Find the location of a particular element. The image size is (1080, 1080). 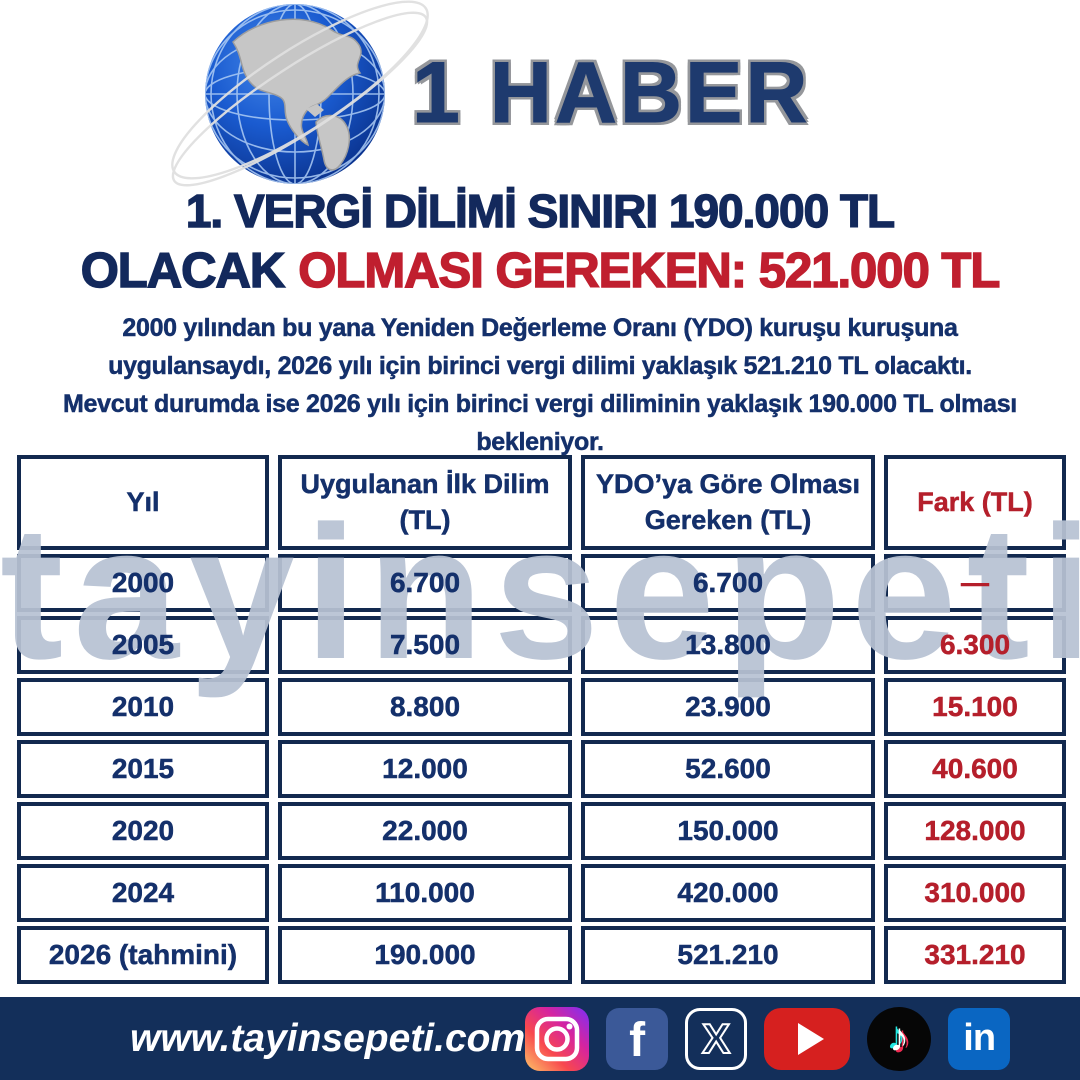

column-header-text: Uygulanan İlk Dilim (TL) is located at coordinates (425, 502).